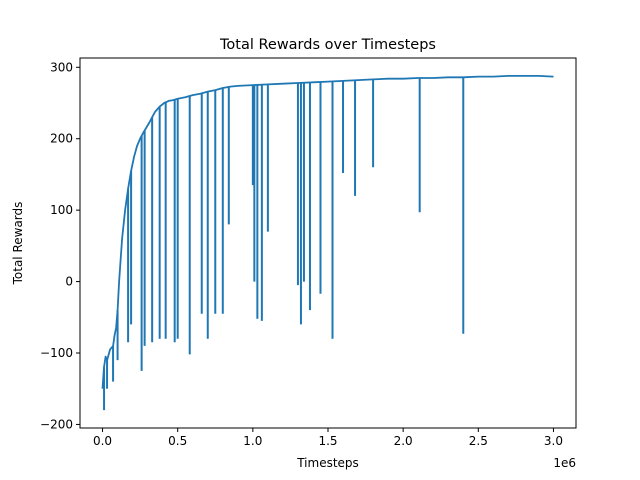 This screenshot has height=480, width=640. What do you see at coordinates (18, 244) in the screenshot?
I see `y-axis-label: Total Rewards` at bounding box center [18, 244].